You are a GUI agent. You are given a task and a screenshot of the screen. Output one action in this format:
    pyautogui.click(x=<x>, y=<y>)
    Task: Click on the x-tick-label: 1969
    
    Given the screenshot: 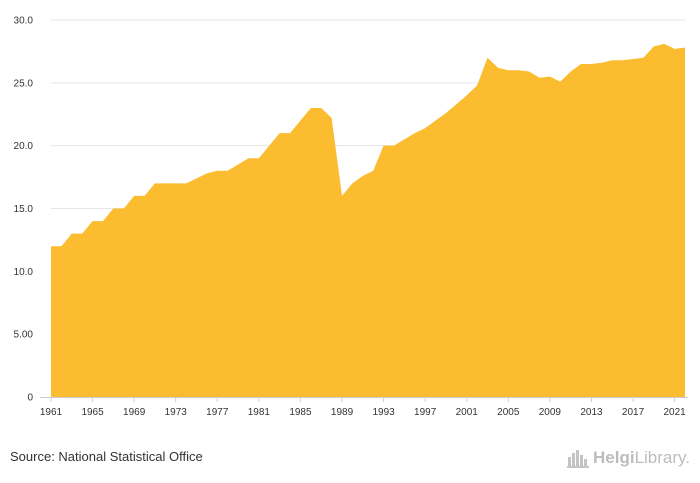 What is the action you would take?
    pyautogui.click(x=134, y=412)
    